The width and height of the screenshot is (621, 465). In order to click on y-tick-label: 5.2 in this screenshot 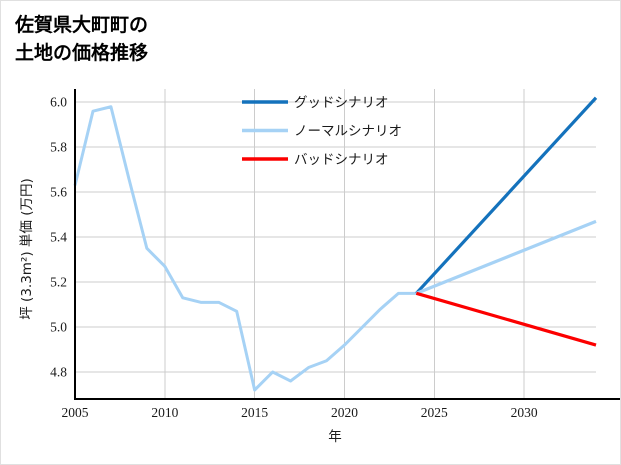, I will do `click(58, 282)`.